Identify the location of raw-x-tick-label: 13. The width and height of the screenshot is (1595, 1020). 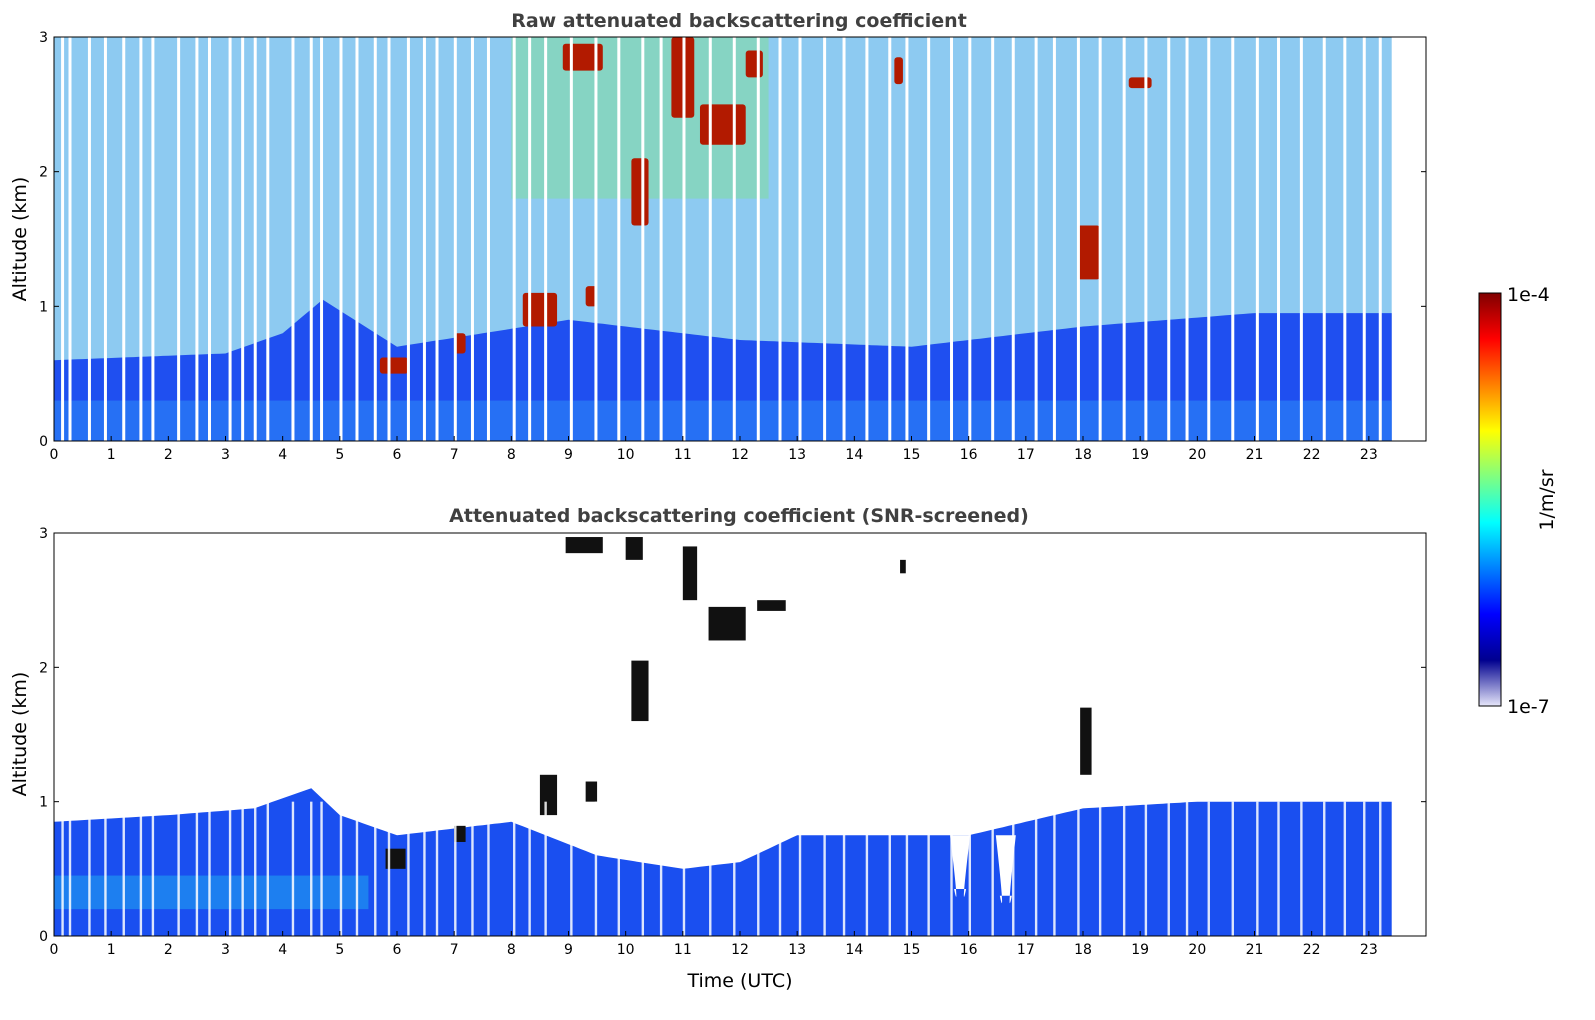
(797, 455).